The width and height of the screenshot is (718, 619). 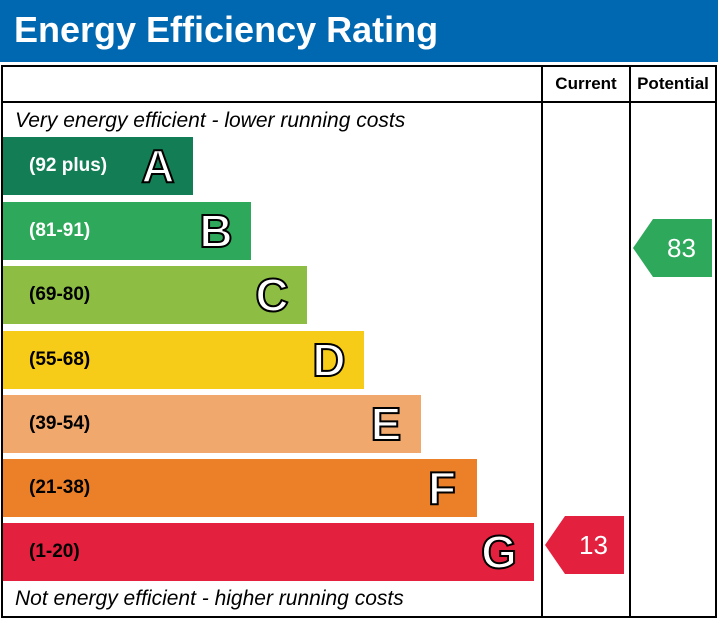 I want to click on band-range-label: (21-38), so click(x=60, y=487).